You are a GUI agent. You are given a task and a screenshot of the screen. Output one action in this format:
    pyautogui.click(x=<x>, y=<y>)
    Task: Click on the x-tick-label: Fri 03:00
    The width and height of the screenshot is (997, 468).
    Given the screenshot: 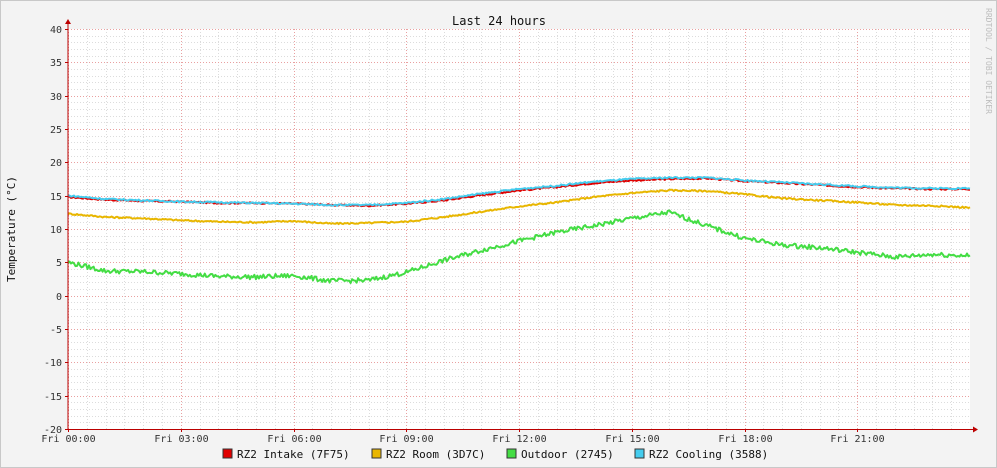 What is the action you would take?
    pyautogui.click(x=181, y=439)
    